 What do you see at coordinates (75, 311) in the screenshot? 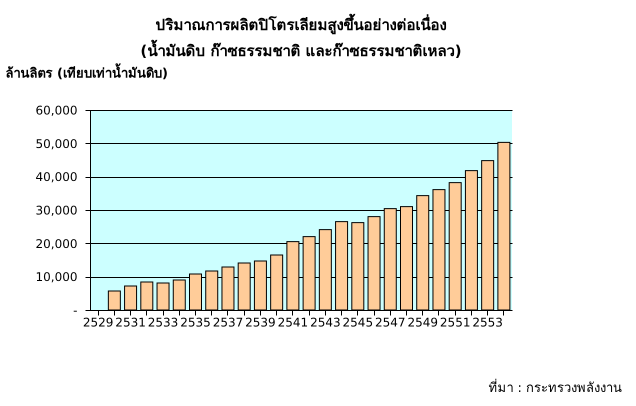
I see `y-tick-label: -` at bounding box center [75, 311].